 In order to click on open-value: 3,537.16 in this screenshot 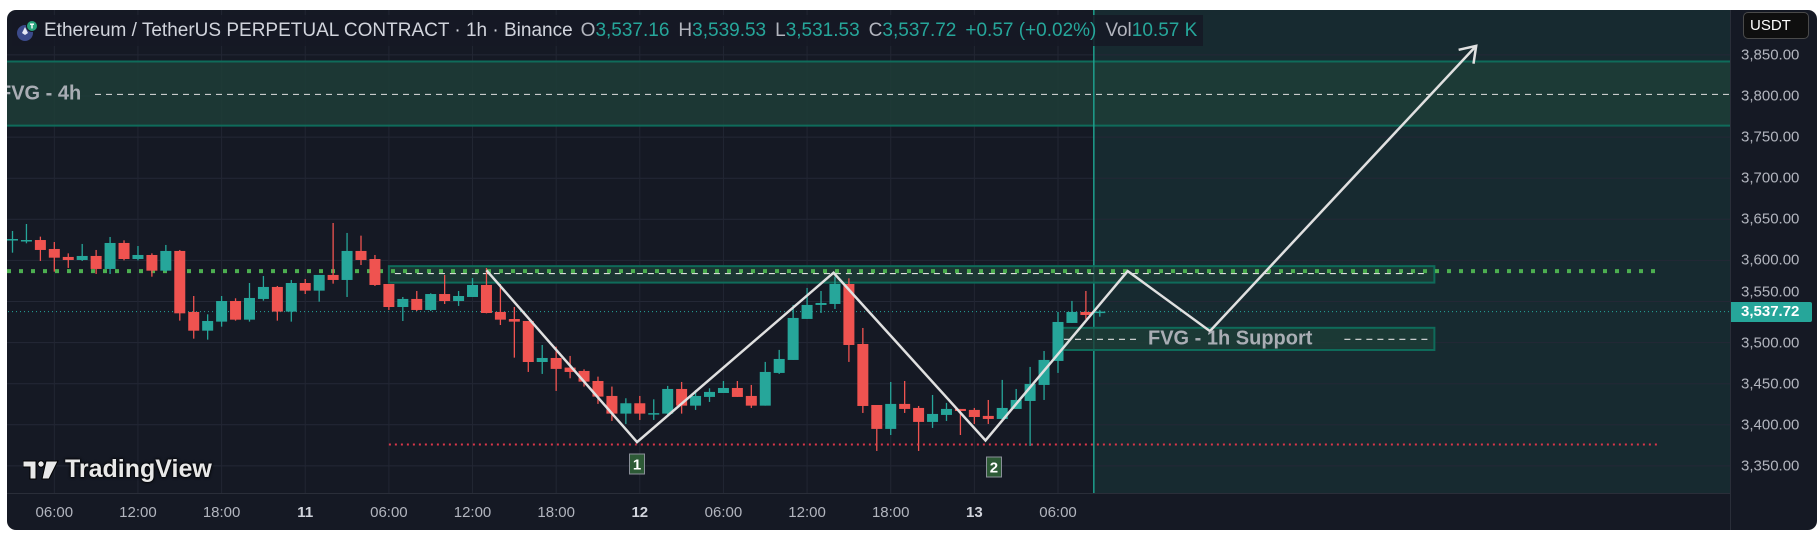, I will do `click(632, 30)`.